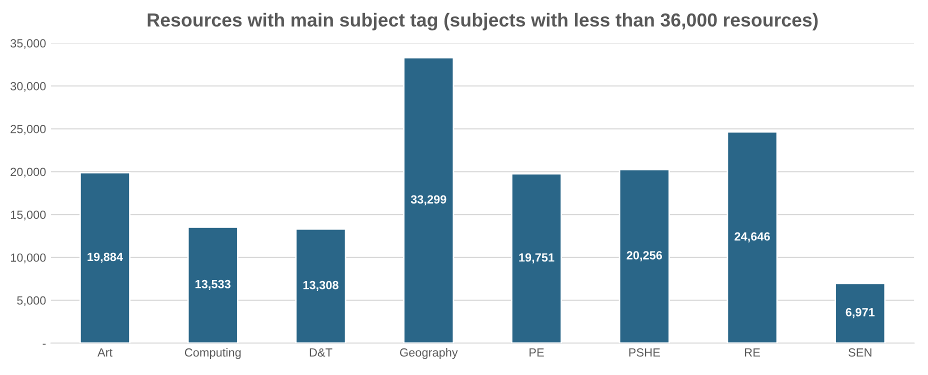 This screenshot has height=375, width=928. What do you see at coordinates (537, 352) in the screenshot?
I see `x-tick-label: PE` at bounding box center [537, 352].